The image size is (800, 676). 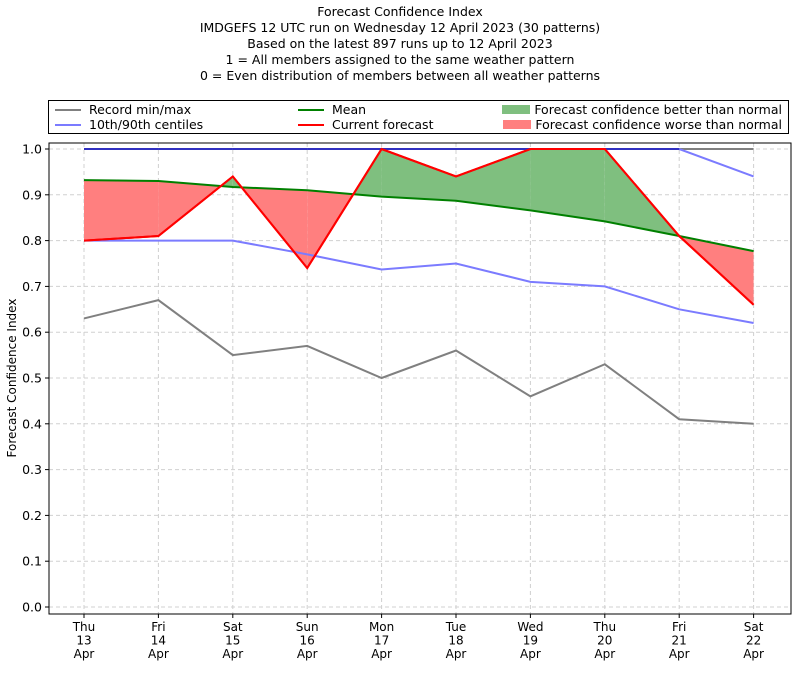 I want to click on legend-swatch-current, so click(x=311, y=124).